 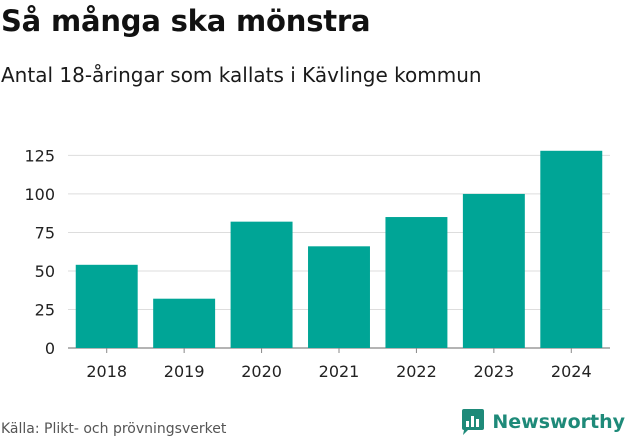 I want to click on brand-logo: Newsworthy, so click(x=542, y=422).